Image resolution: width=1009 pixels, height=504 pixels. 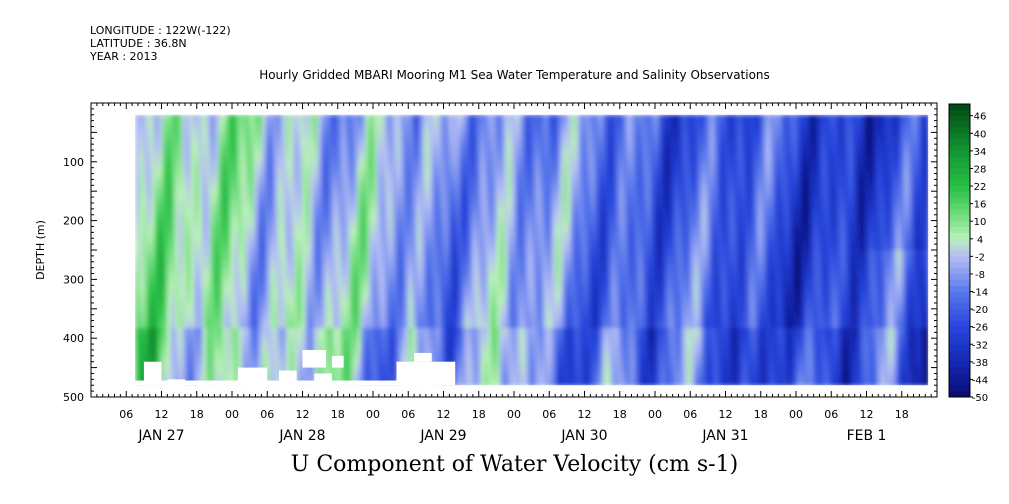 What do you see at coordinates (980, 345) in the screenshot?
I see `colorbar-label: -32` at bounding box center [980, 345].